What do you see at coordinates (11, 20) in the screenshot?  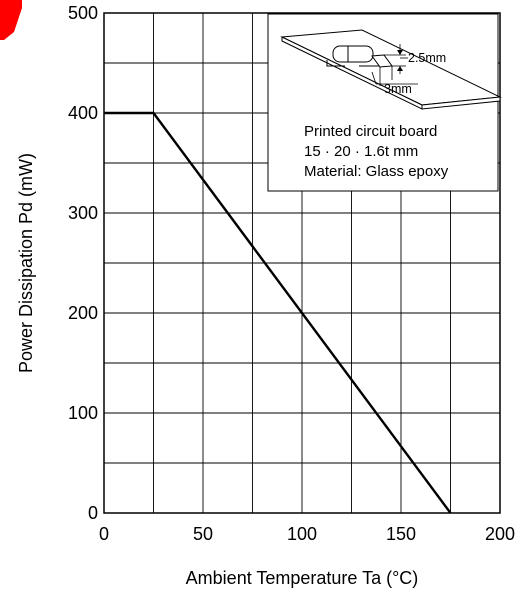 I see `red-corner-mark` at bounding box center [11, 20].